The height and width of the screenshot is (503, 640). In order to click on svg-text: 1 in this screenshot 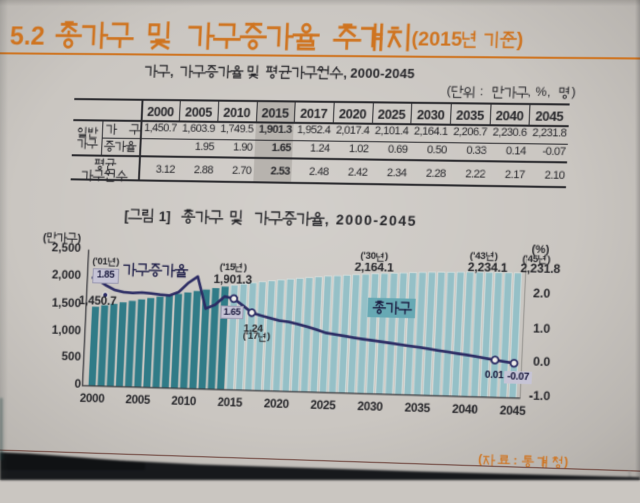, I will do `click(629, 474)`.